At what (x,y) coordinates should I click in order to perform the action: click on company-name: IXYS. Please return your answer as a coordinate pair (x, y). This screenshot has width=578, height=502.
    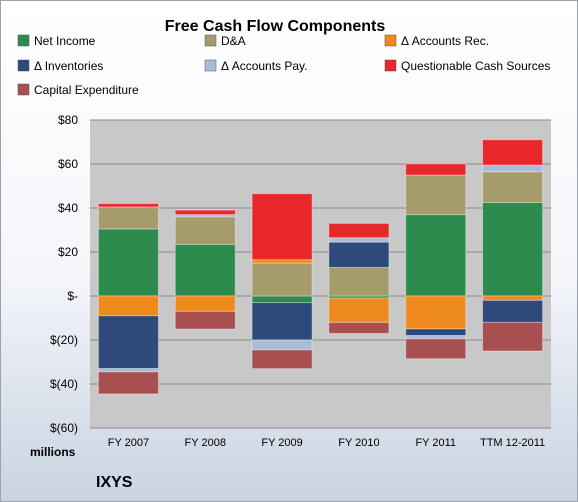
    Looking at the image, I should click on (114, 482).